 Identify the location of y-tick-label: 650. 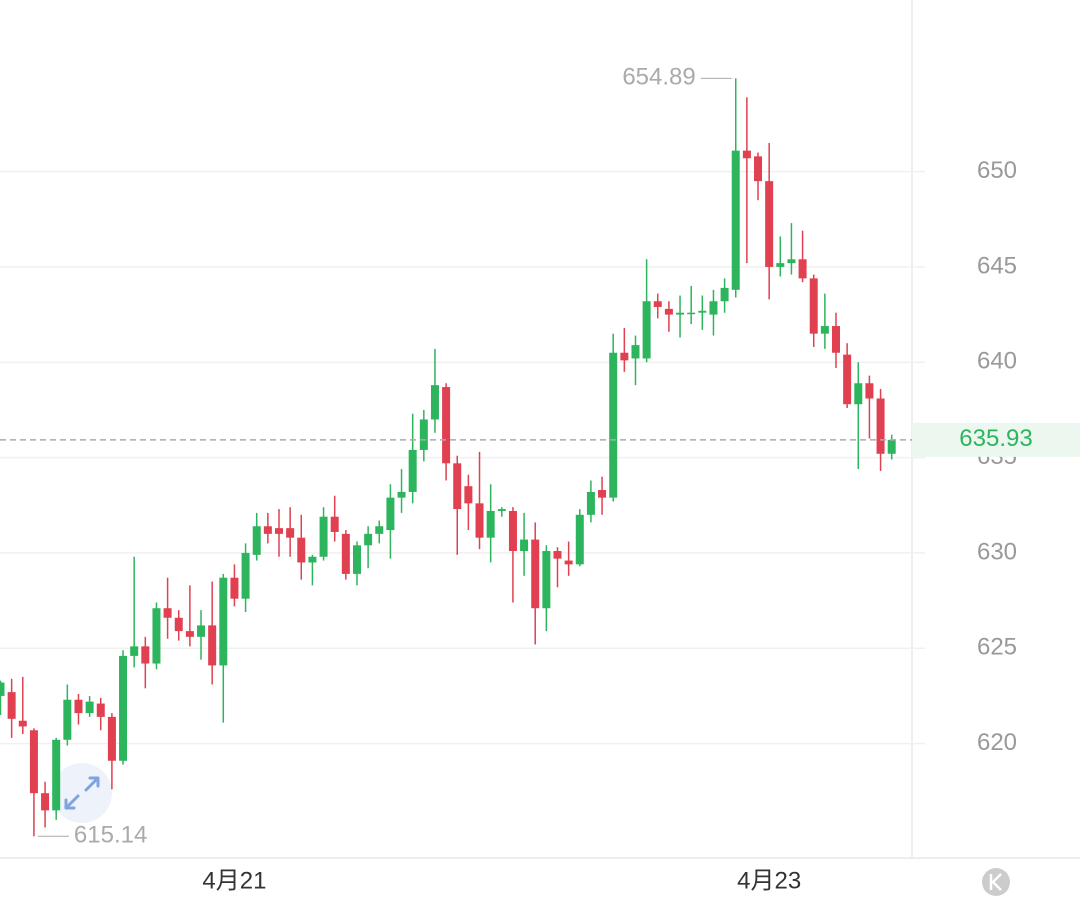
(997, 170).